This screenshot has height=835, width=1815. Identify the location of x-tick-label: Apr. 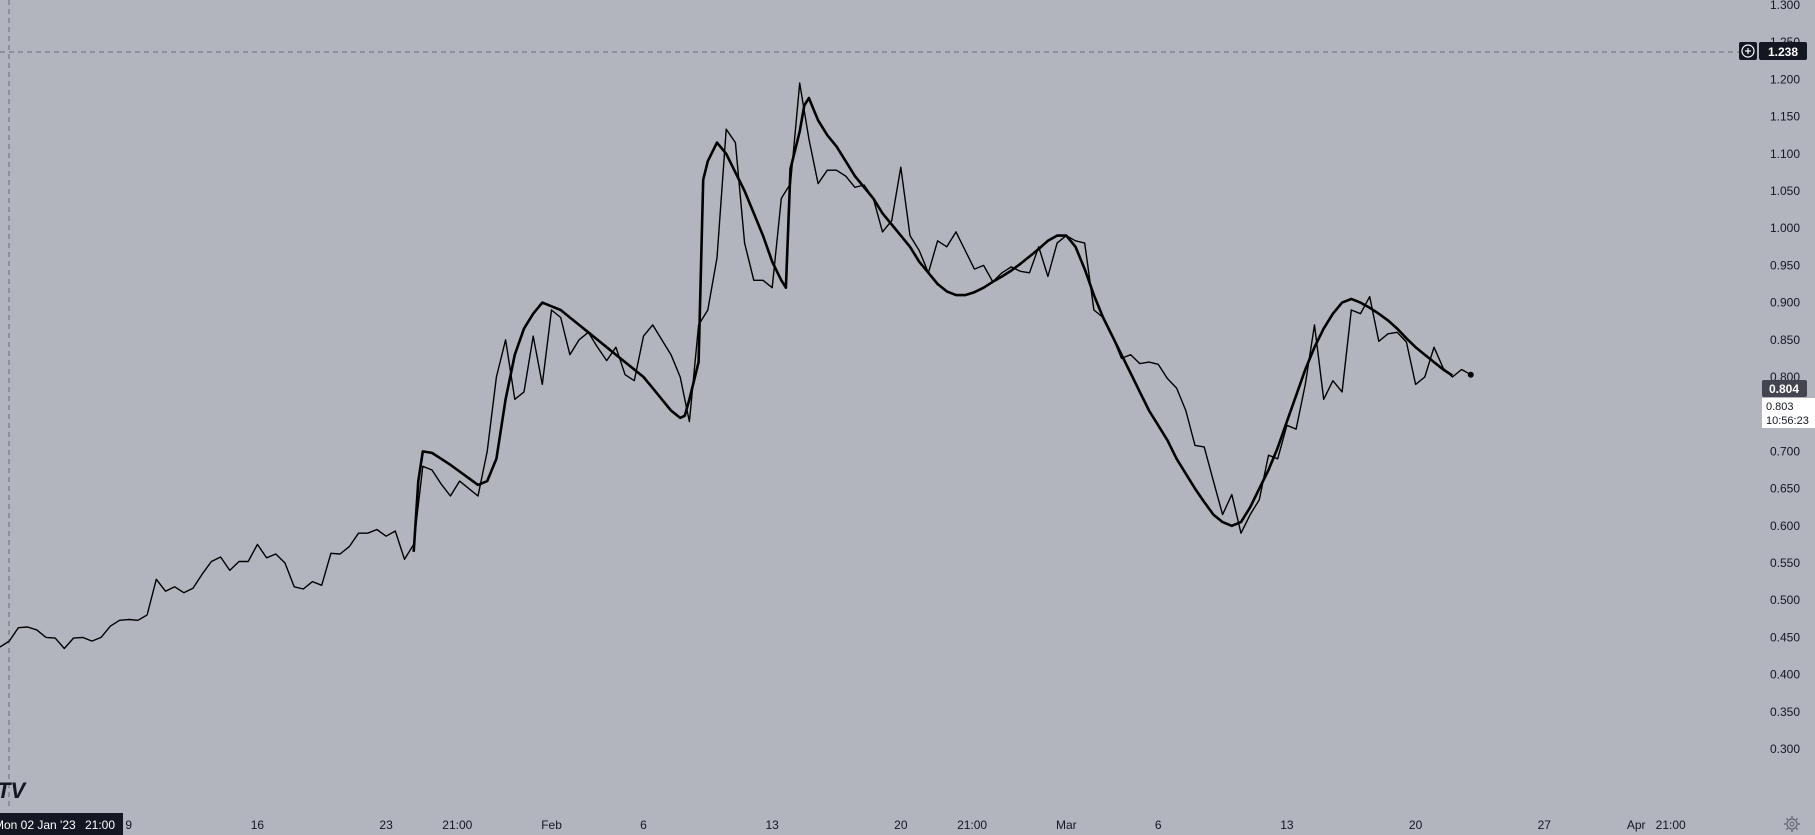
(1636, 825).